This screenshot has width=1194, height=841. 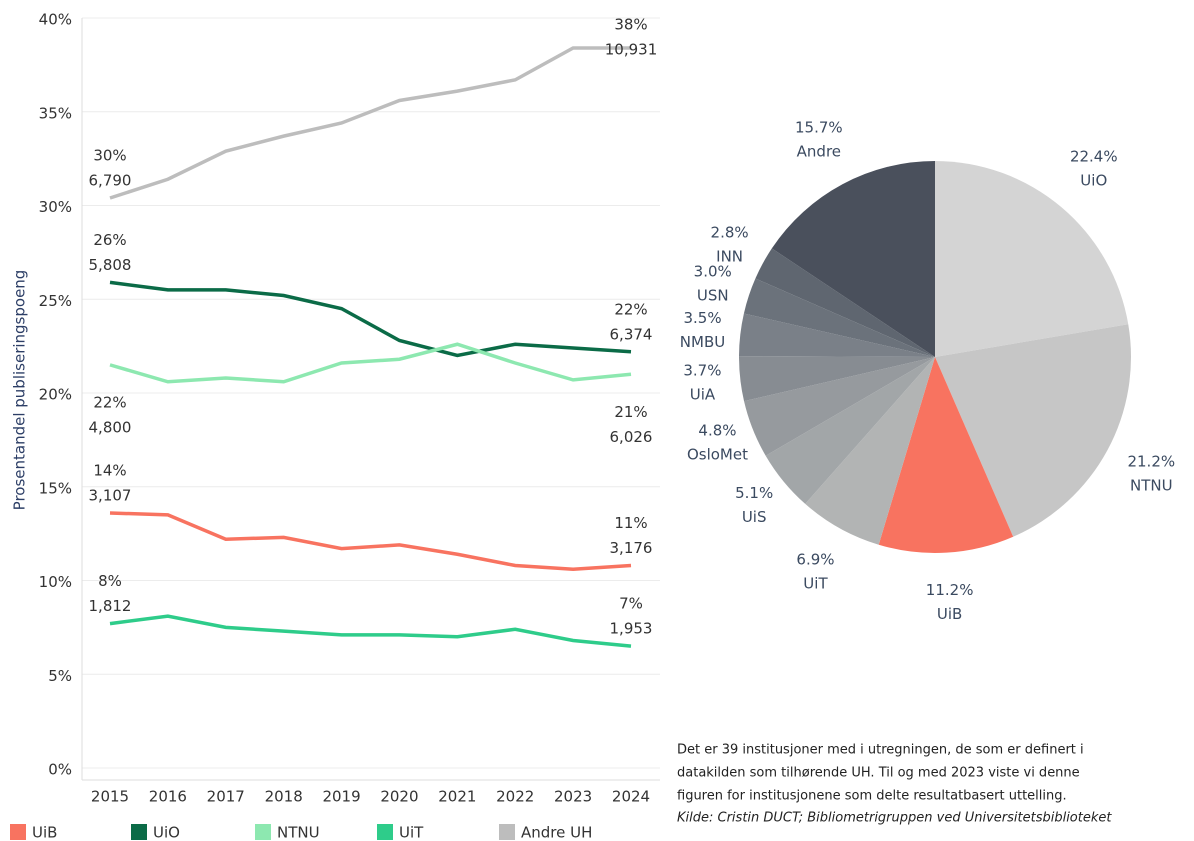 What do you see at coordinates (55, 488) in the screenshot?
I see `y-tick-label: 15%` at bounding box center [55, 488].